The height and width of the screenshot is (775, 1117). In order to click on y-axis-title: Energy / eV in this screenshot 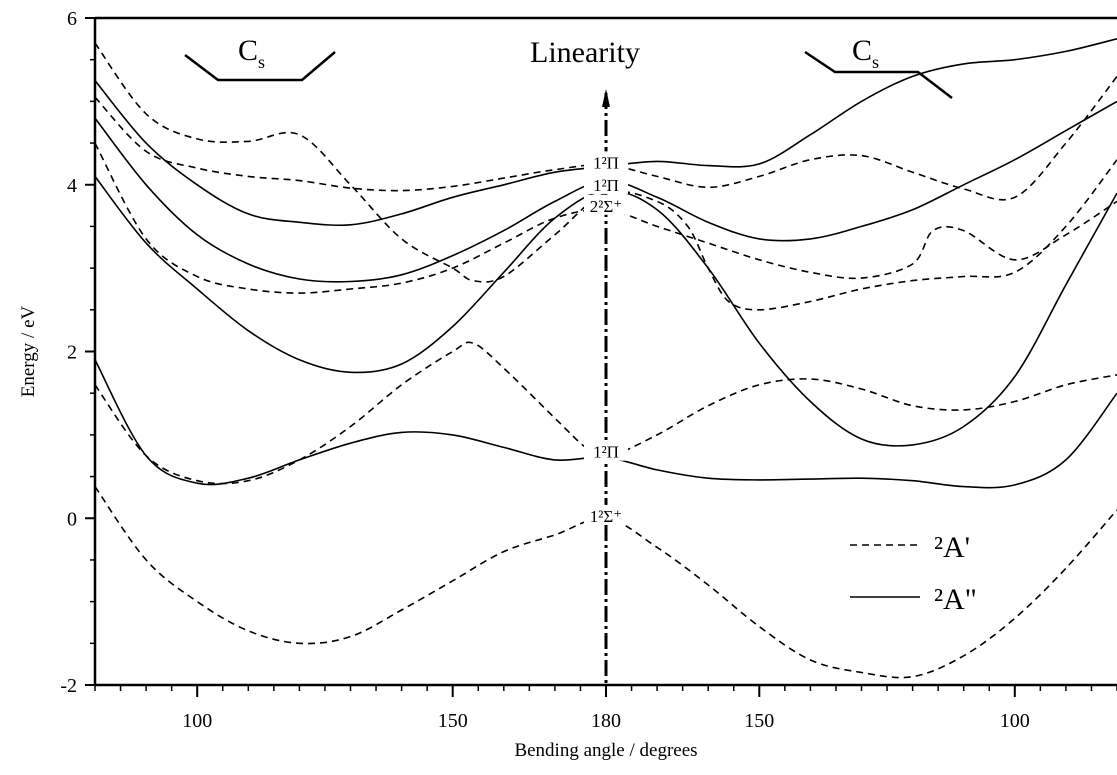, I will do `click(28, 351)`.